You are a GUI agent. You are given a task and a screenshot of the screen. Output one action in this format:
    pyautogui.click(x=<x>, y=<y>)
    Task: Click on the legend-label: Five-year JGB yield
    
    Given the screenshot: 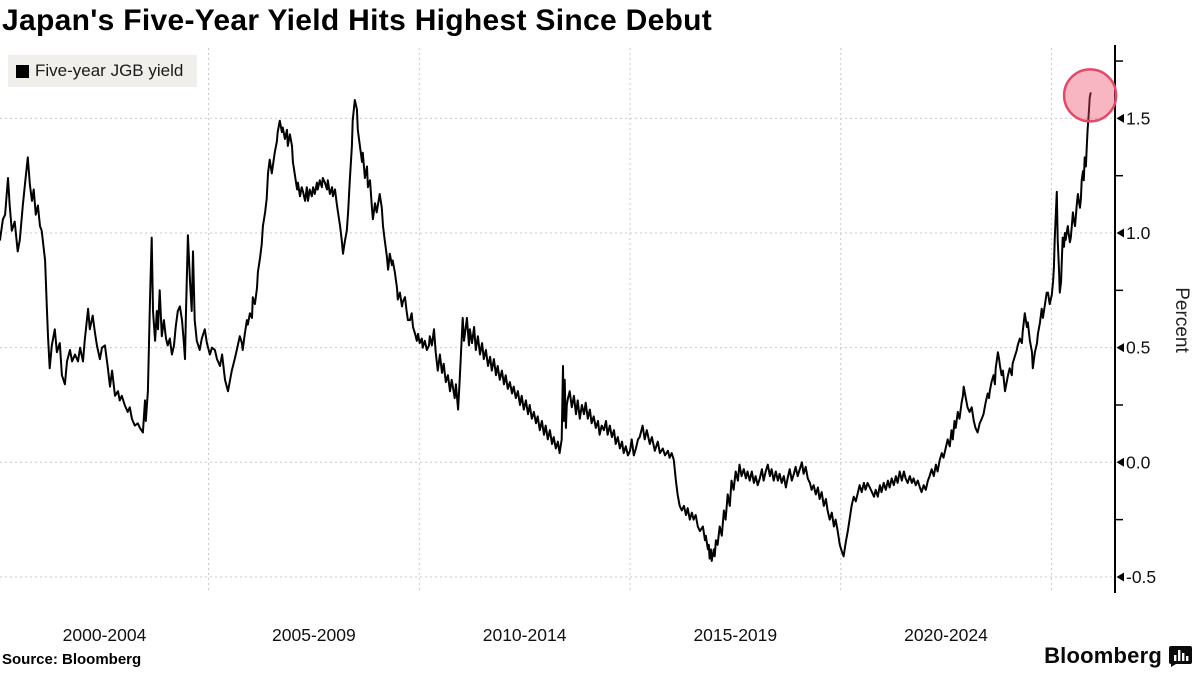 What is the action you would take?
    pyautogui.click(x=109, y=70)
    